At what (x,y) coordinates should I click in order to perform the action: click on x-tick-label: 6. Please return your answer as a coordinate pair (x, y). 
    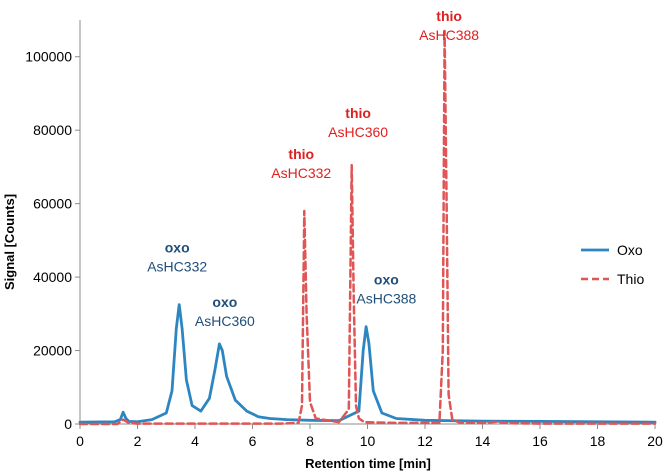
    Looking at the image, I should click on (253, 441).